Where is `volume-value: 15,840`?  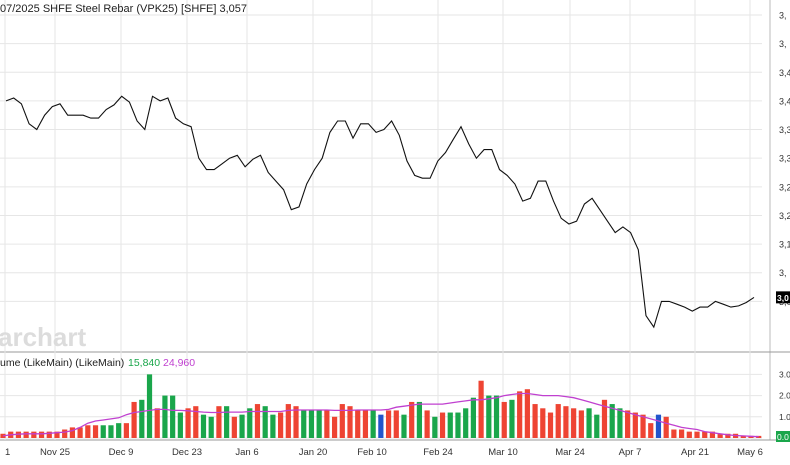
volume-value: 15,840 is located at coordinates (144, 363).